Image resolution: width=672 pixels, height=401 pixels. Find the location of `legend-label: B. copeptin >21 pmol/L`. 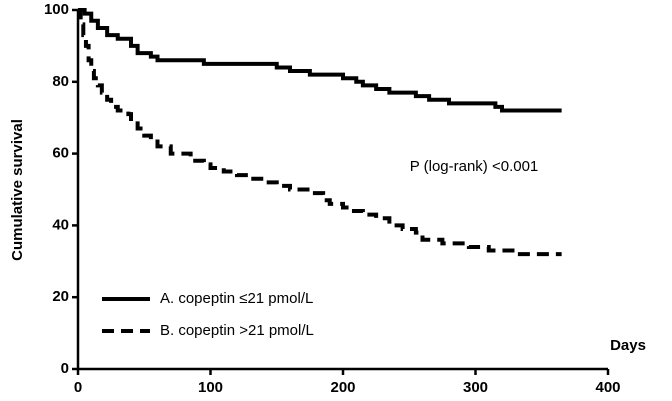

legend-label: B. copeptin >21 pmol/L is located at coordinates (237, 330).